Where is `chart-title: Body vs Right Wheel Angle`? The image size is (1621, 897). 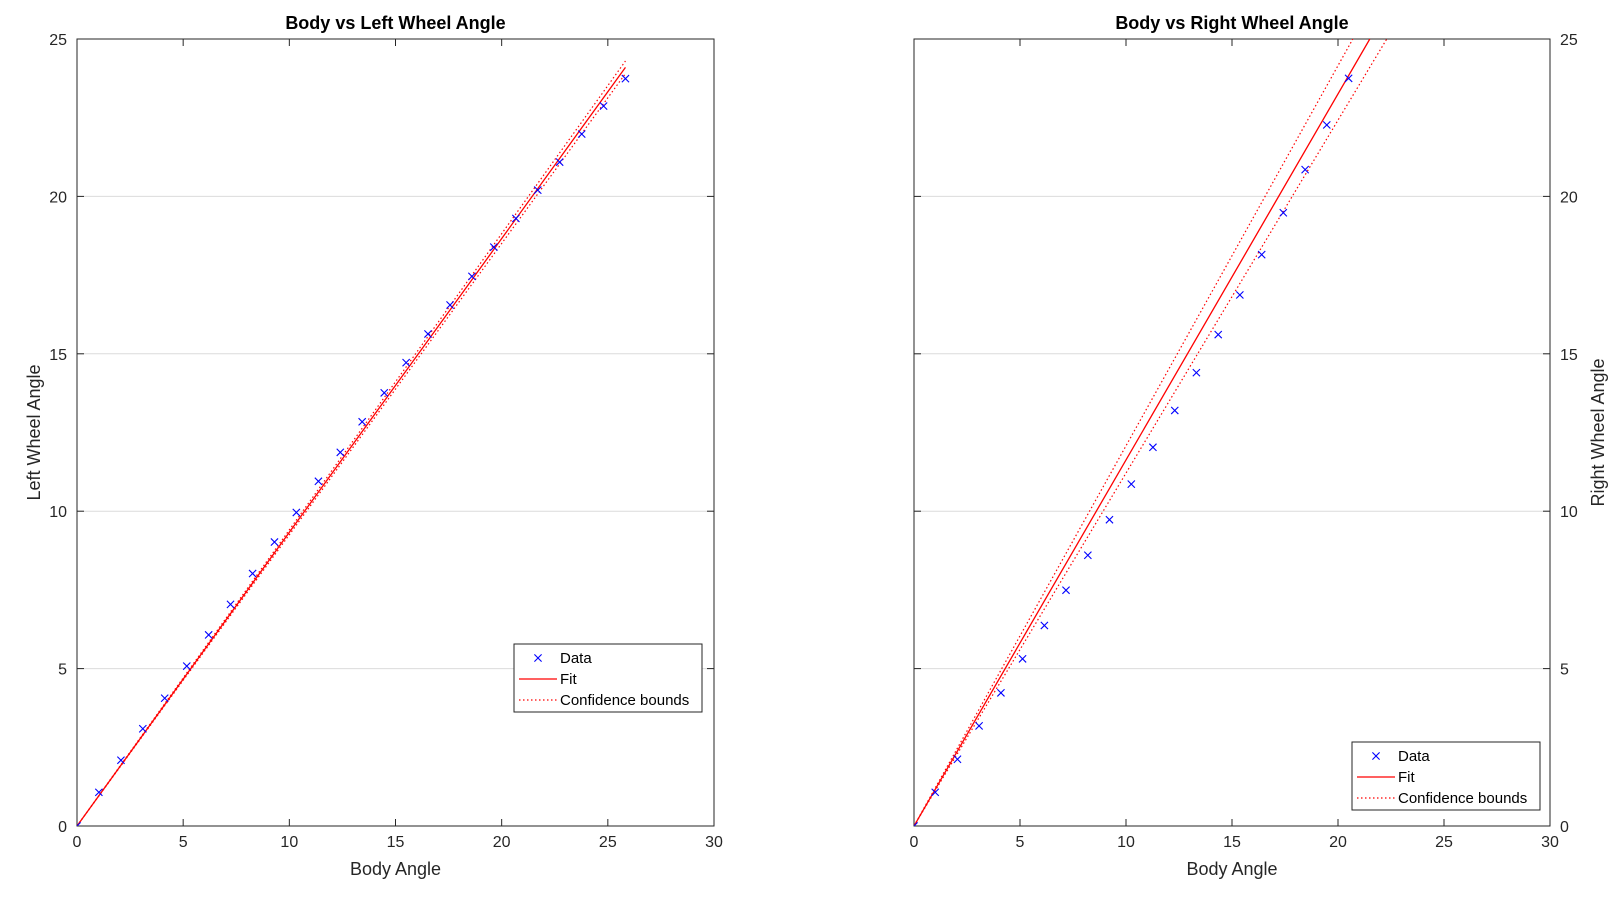
chart-title: Body vs Right Wheel Angle is located at coordinates (1231, 23).